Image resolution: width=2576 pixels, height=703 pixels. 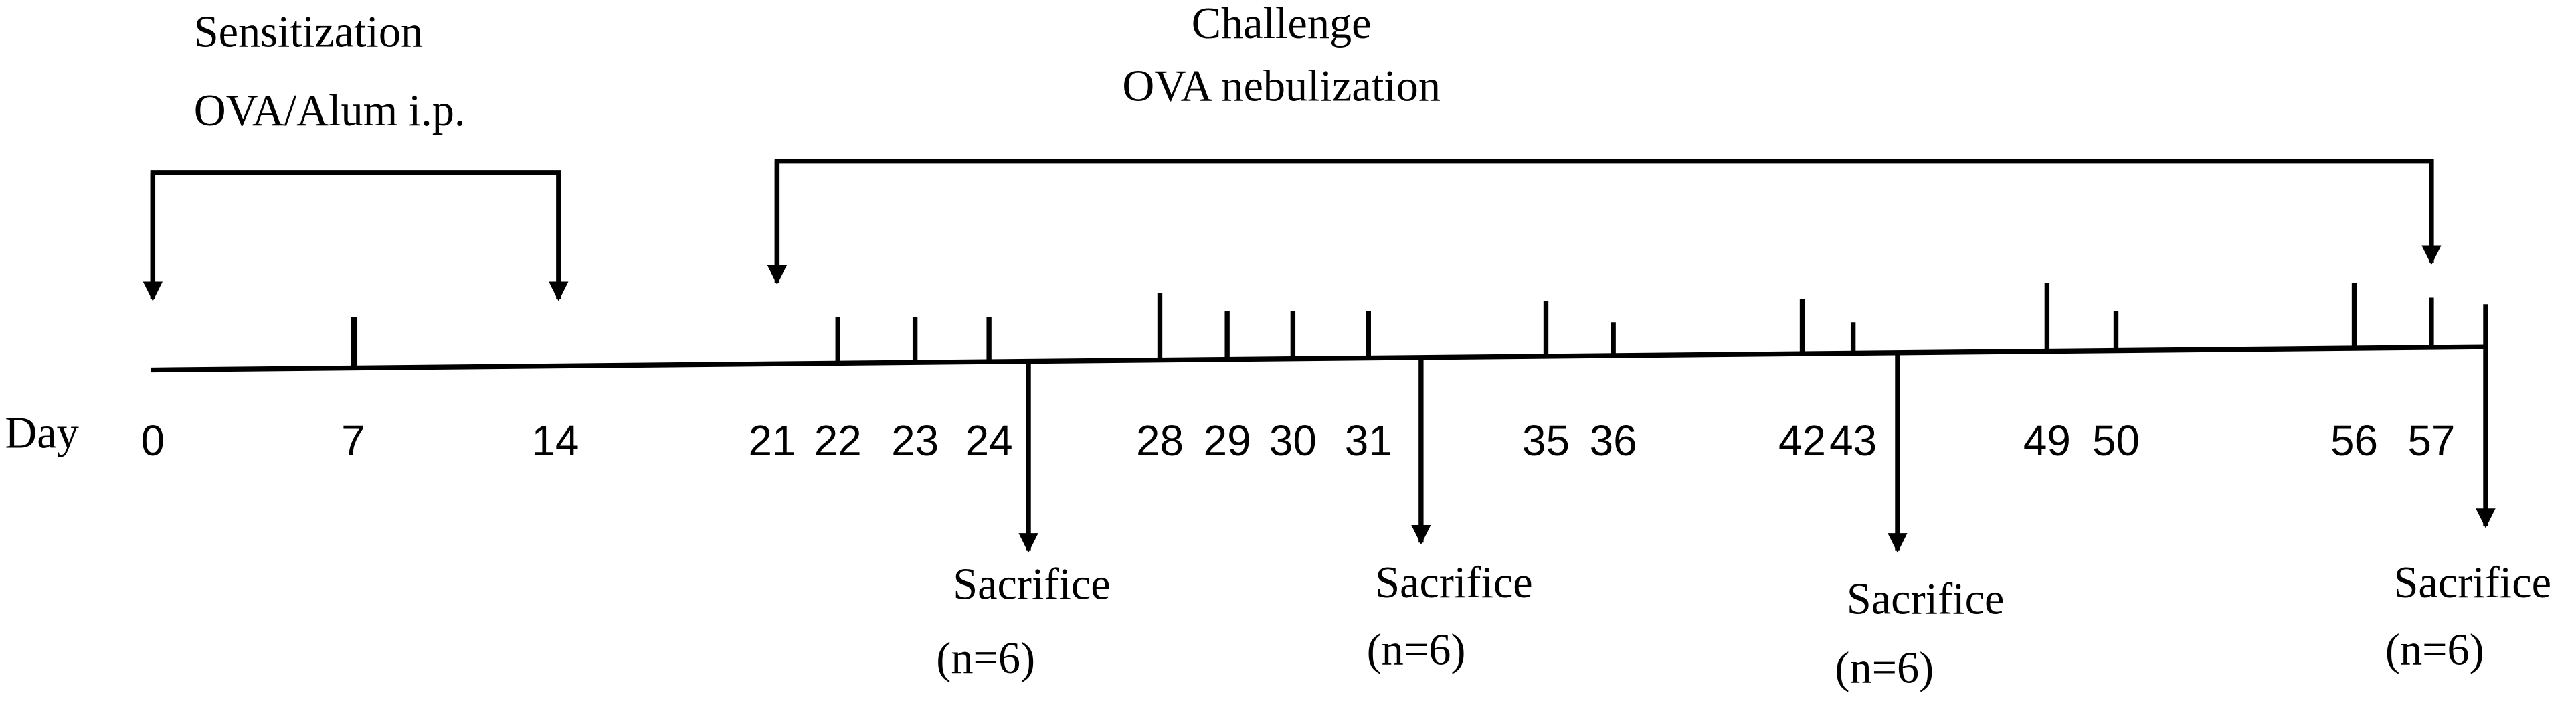 What do you see at coordinates (360, 235) in the screenshot?
I see `sensitization-bracket` at bounding box center [360, 235].